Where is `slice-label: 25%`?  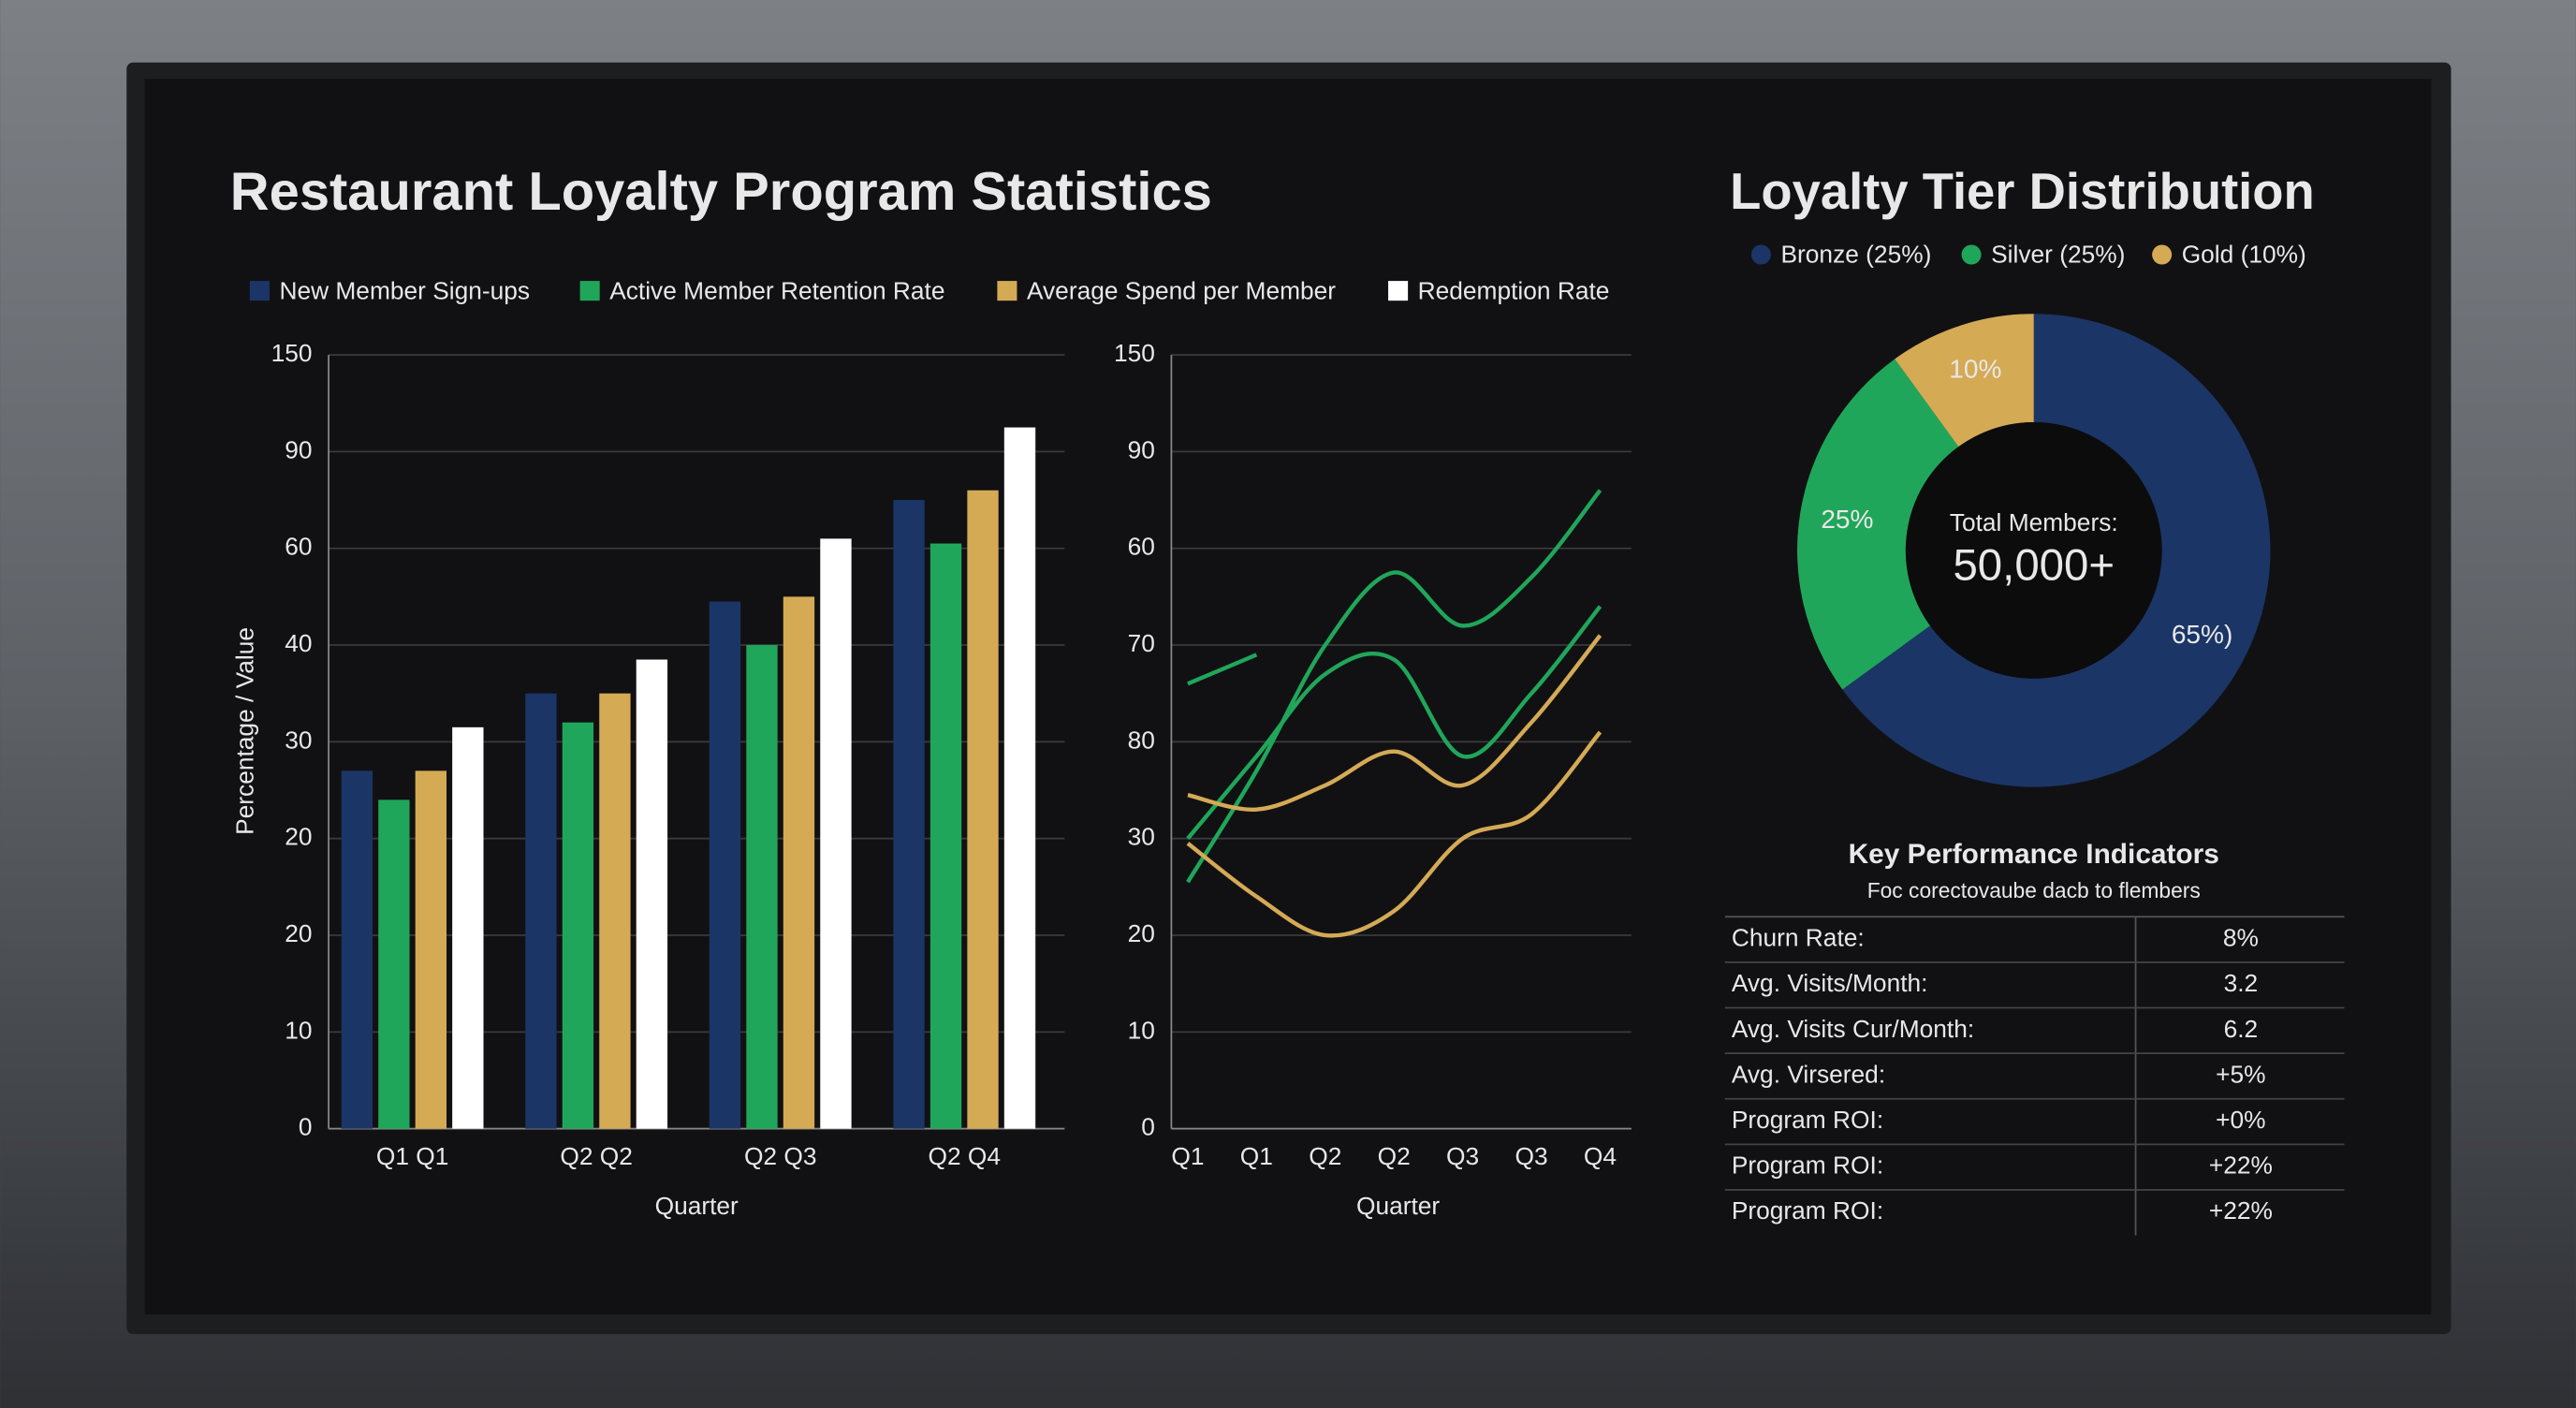
slice-label: 25% is located at coordinates (1847, 519).